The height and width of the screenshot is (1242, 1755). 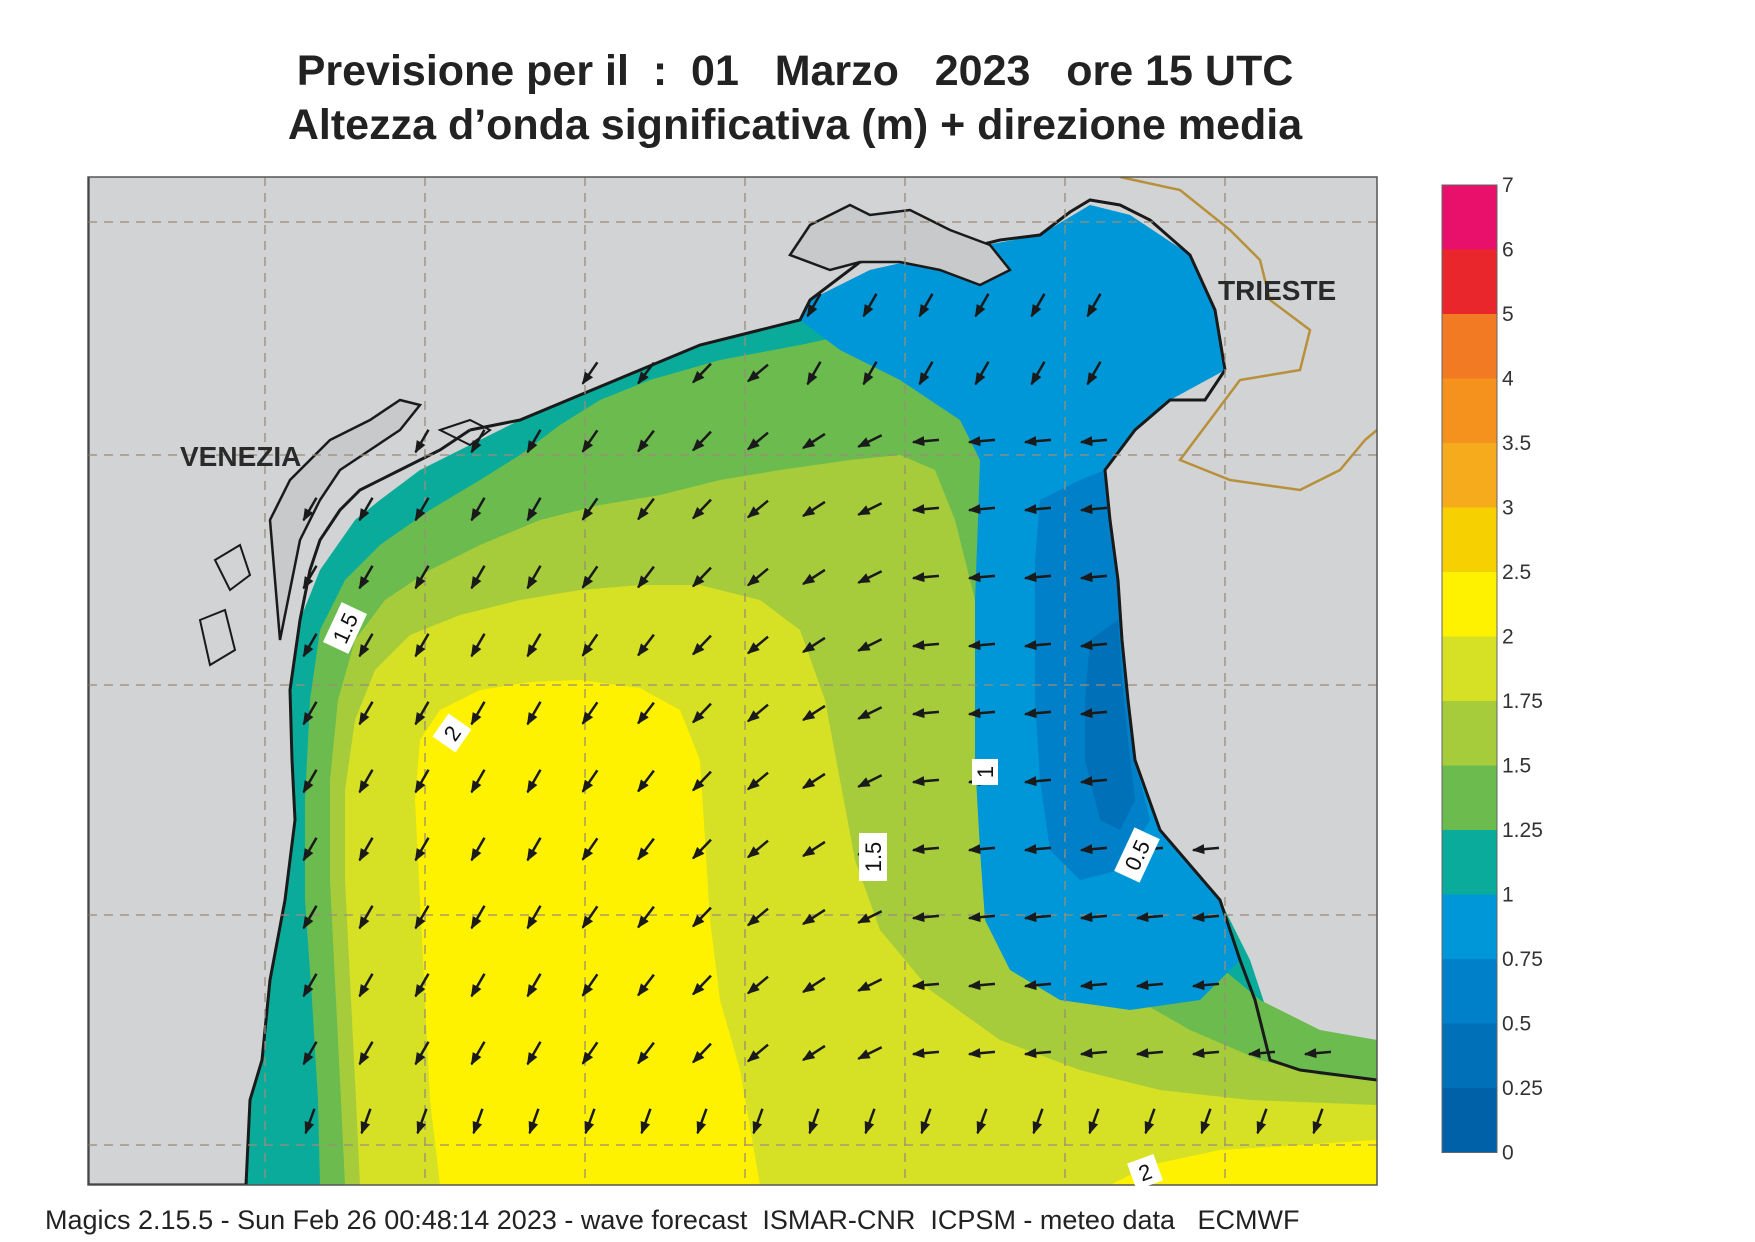 What do you see at coordinates (1508, 895) in the screenshot?
I see `legend-tick-label: 1` at bounding box center [1508, 895].